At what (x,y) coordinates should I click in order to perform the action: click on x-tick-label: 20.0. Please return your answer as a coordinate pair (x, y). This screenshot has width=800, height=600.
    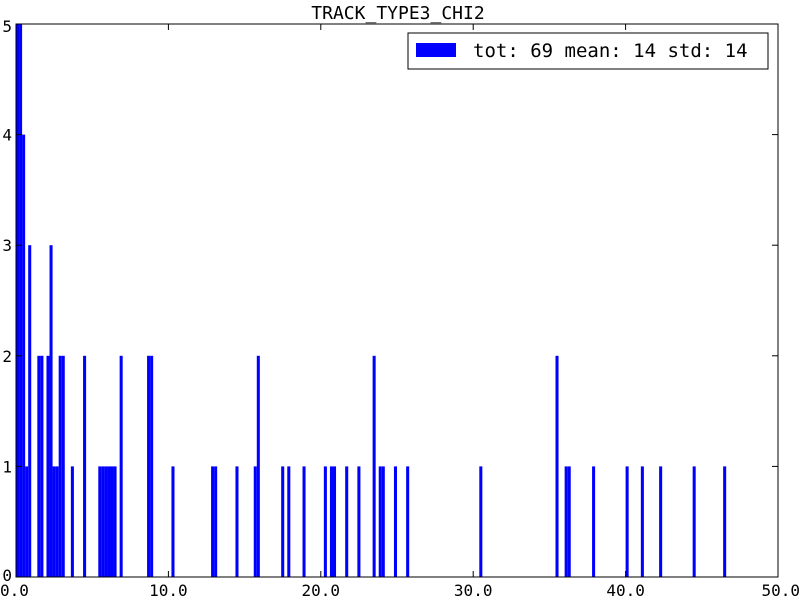
    Looking at the image, I should click on (321, 590).